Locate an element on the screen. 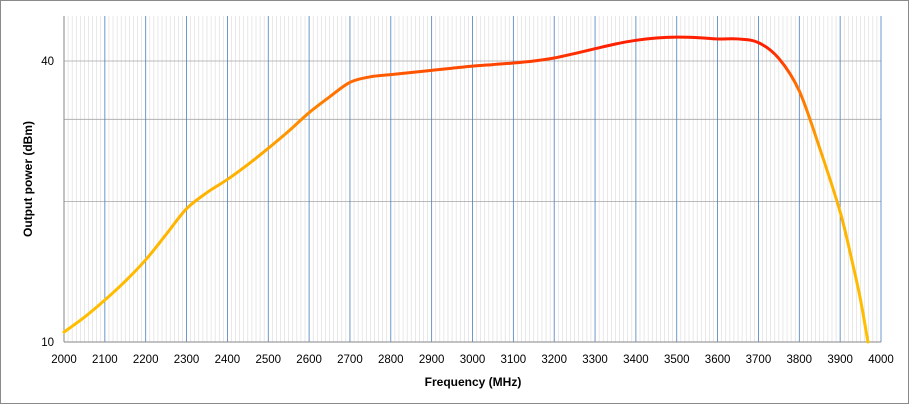 The image size is (909, 404). x-tick-label: 2500 is located at coordinates (268, 360).